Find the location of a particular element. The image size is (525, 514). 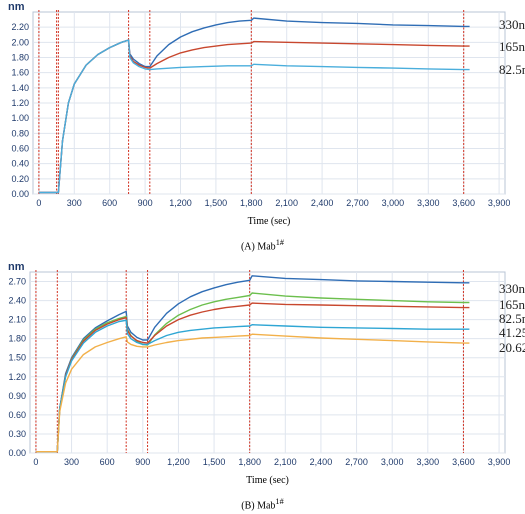

chart-a-xtick-label: 900 is located at coordinates (145, 203).